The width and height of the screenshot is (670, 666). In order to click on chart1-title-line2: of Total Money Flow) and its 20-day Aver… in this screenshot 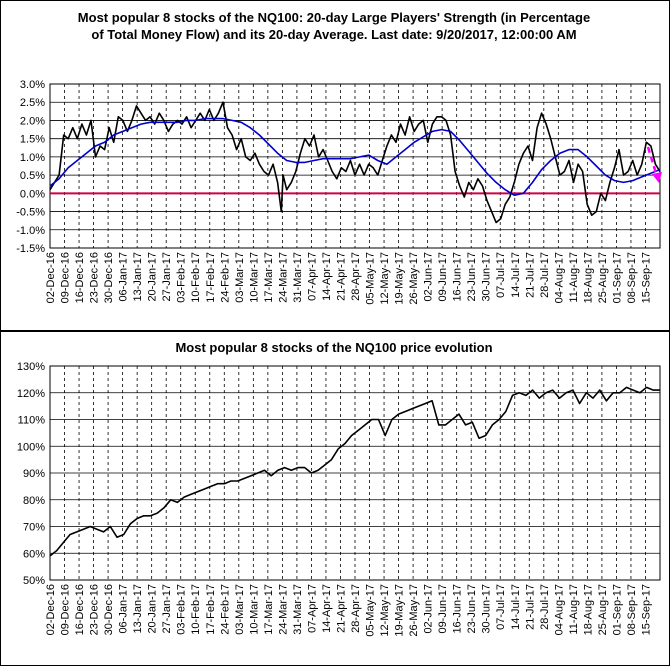, I will do `click(333, 34)`.